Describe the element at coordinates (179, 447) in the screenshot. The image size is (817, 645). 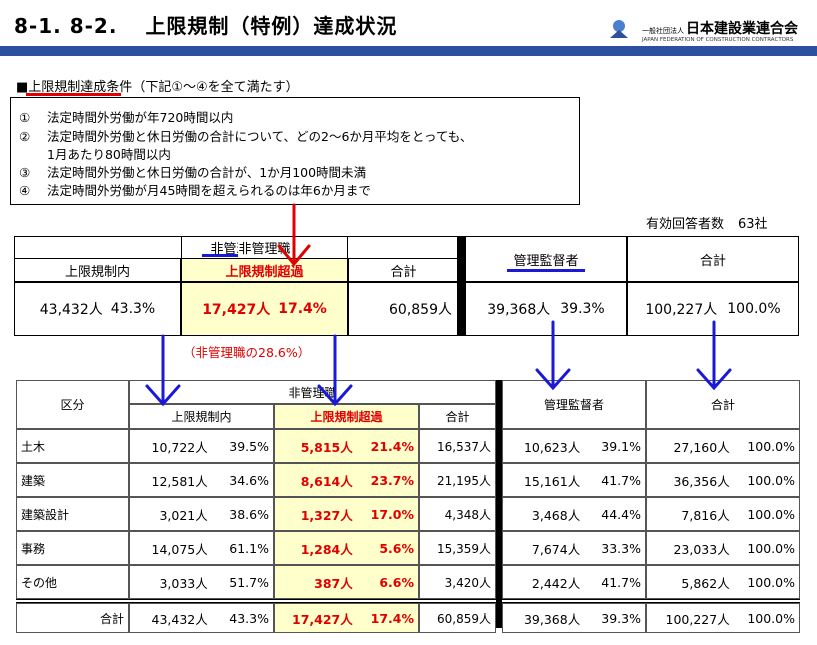
I see `count-value: 10,722人` at that location.